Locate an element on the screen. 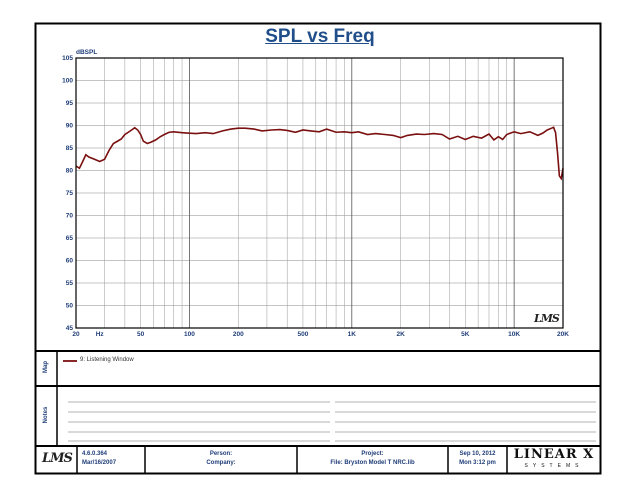 This screenshot has height=494, width=640. y-tick-label: 50 is located at coordinates (70, 306).